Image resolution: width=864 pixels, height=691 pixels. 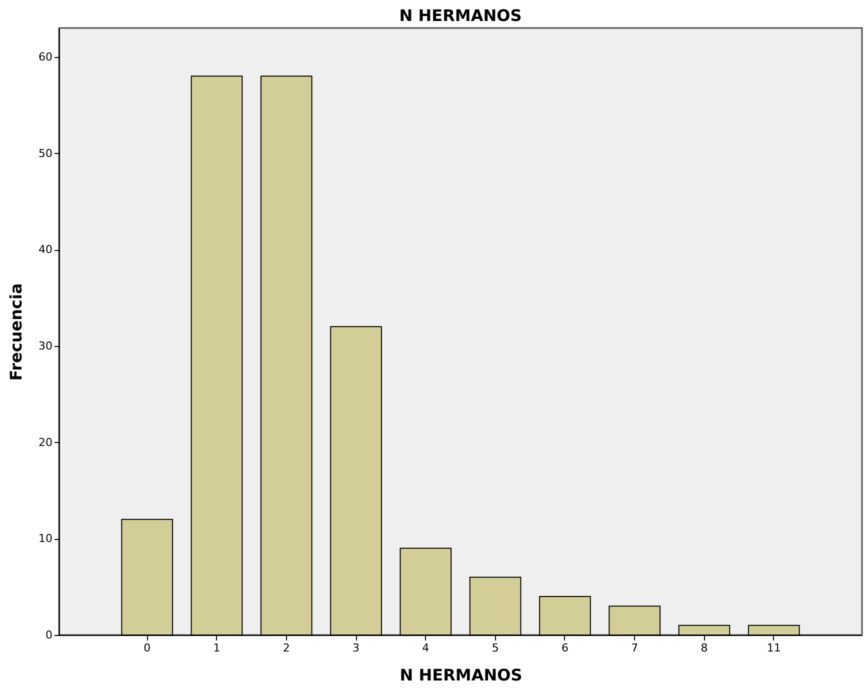 I want to click on x-tick-label: 0, so click(x=147, y=648).